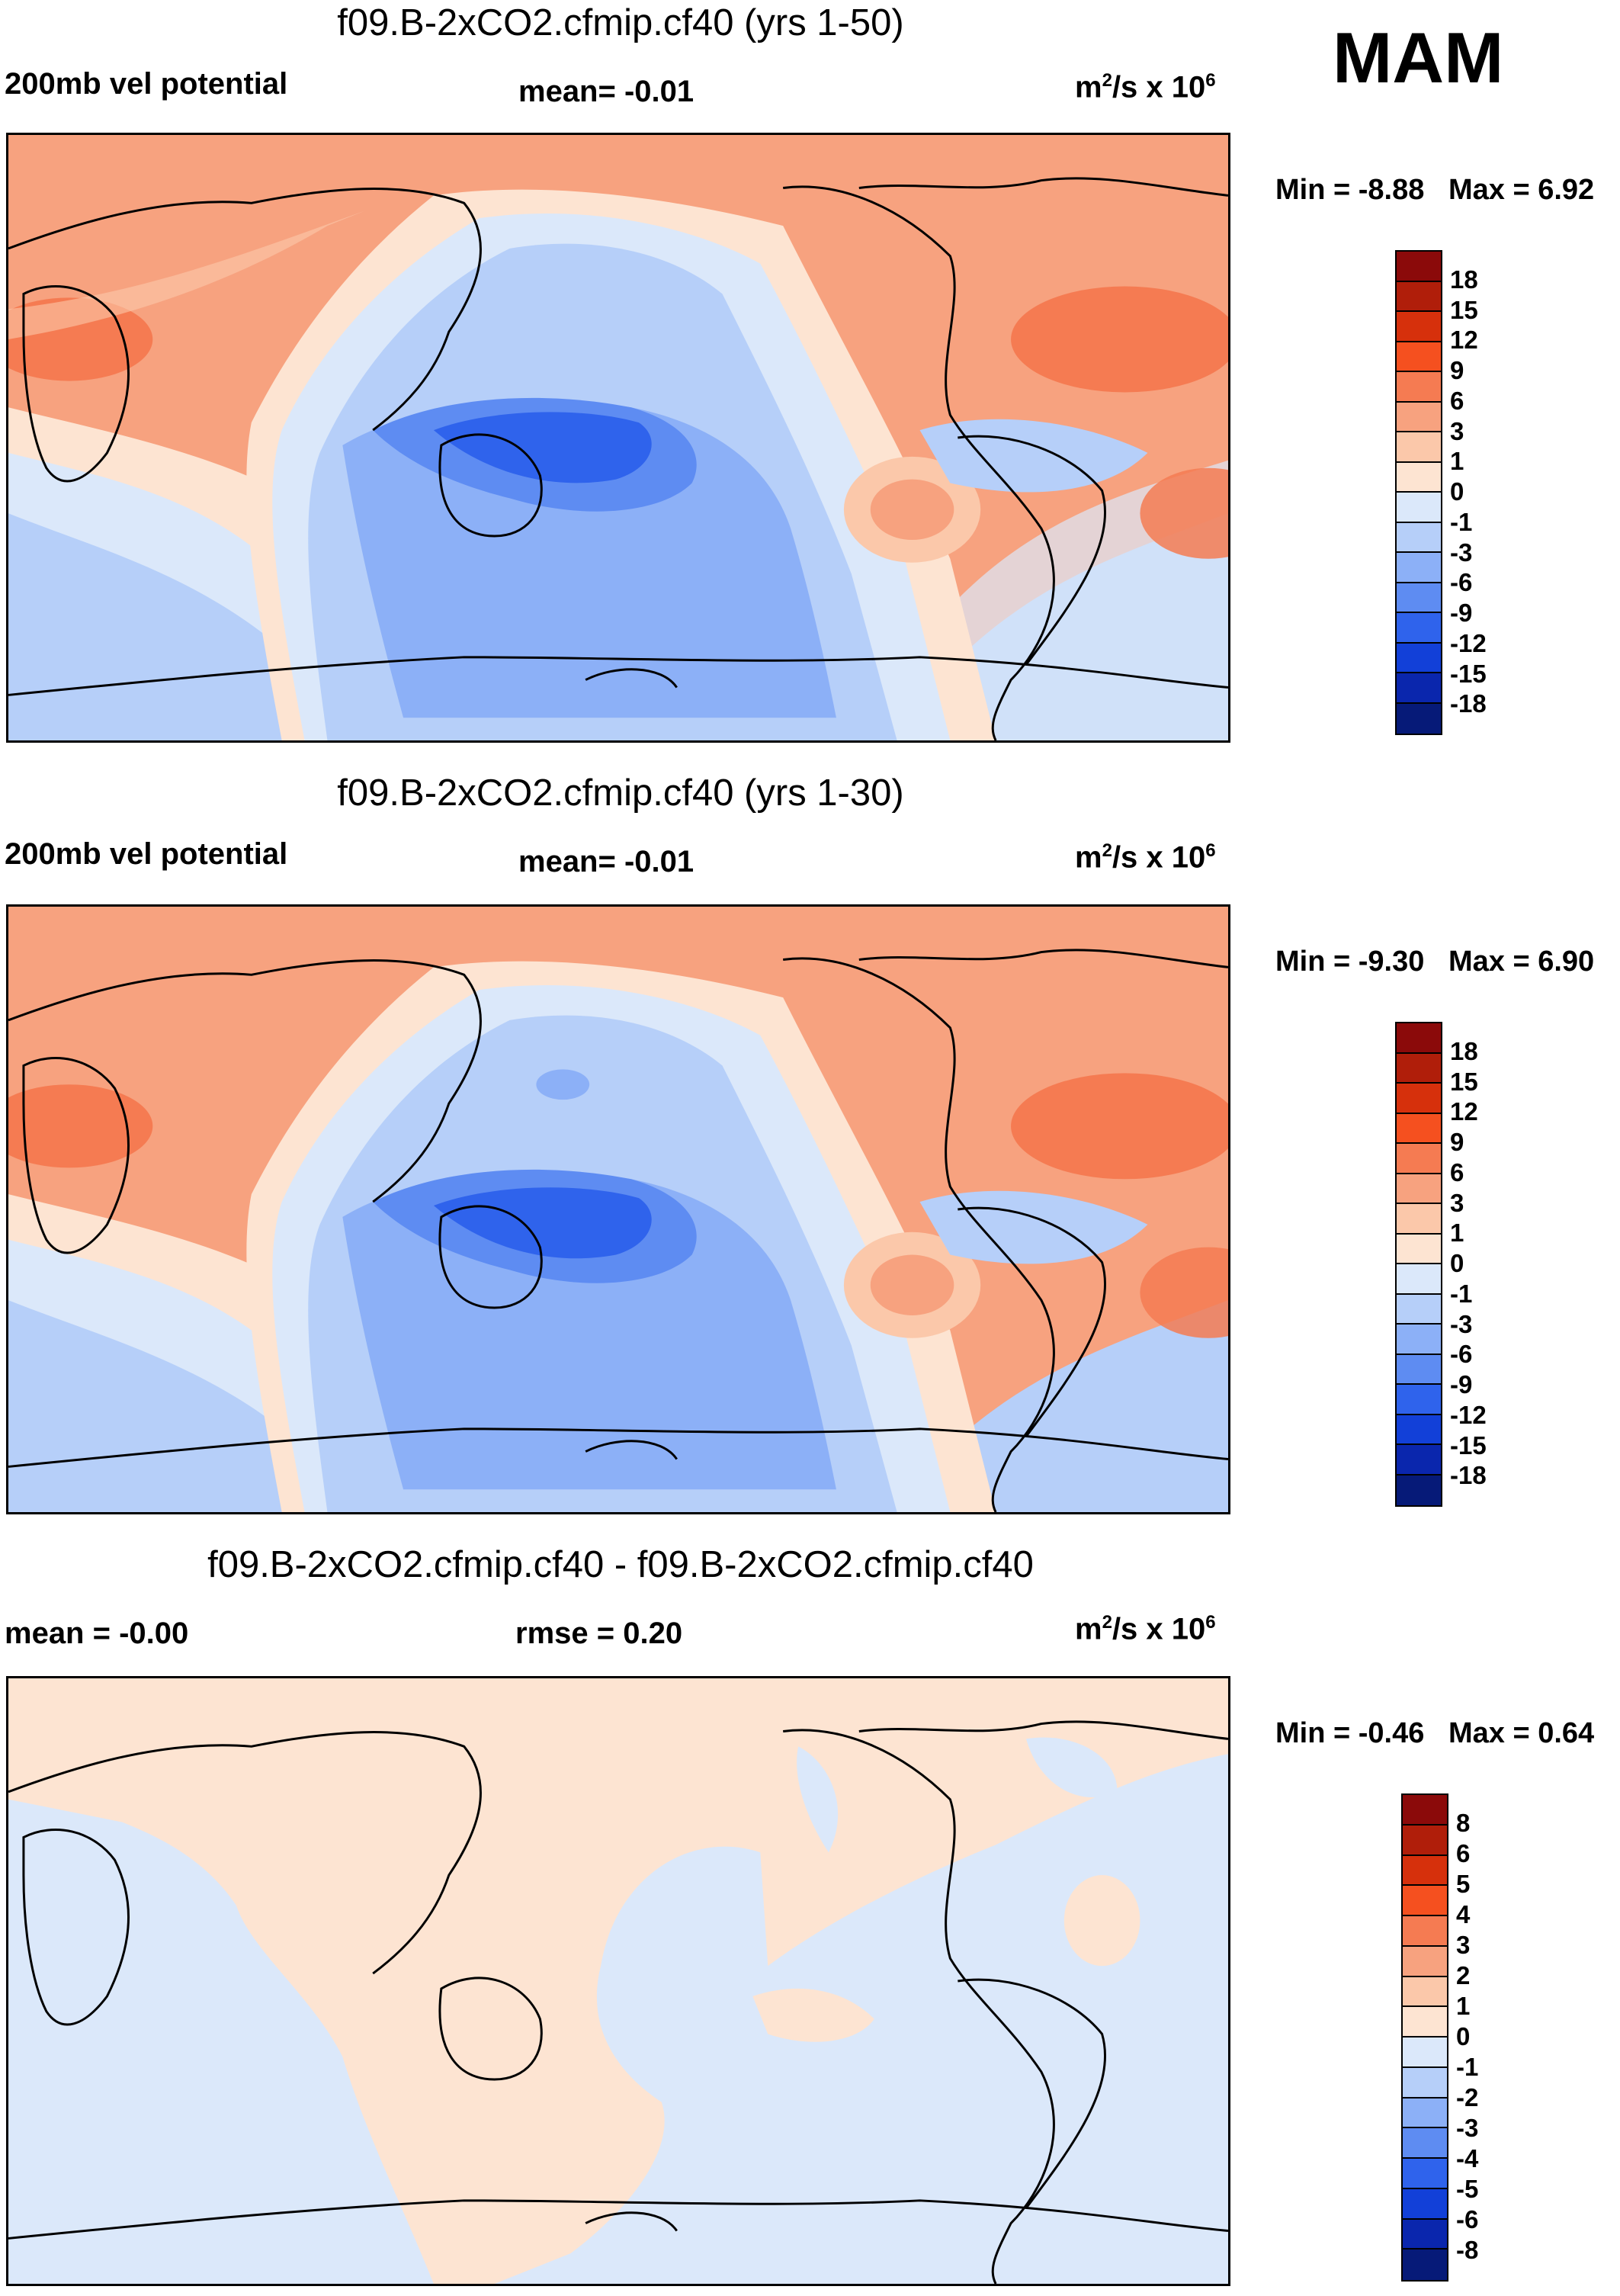  What do you see at coordinates (620, 793) in the screenshot?
I see `panel-2-title: f09.B-2xCO2.cfmip.cf40 (yrs 1-30)` at bounding box center [620, 793].